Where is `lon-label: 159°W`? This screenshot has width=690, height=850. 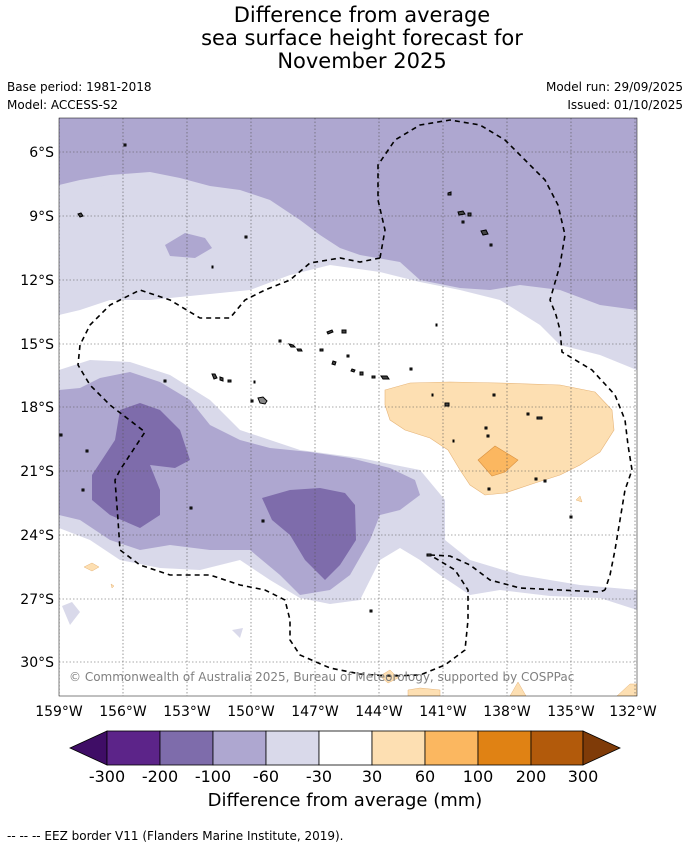
lon-label: 159°W is located at coordinates (59, 712).